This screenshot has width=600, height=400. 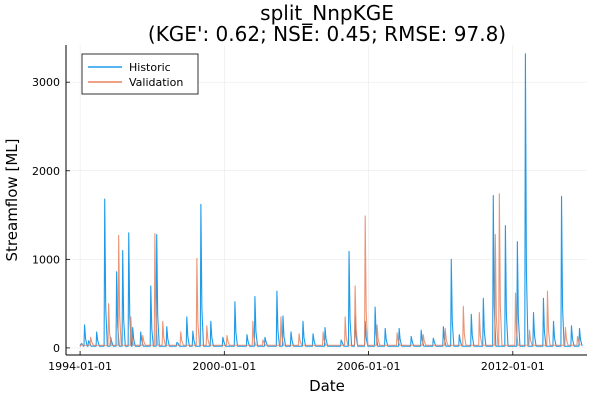 I want to click on legend-box, so click(x=140, y=74).